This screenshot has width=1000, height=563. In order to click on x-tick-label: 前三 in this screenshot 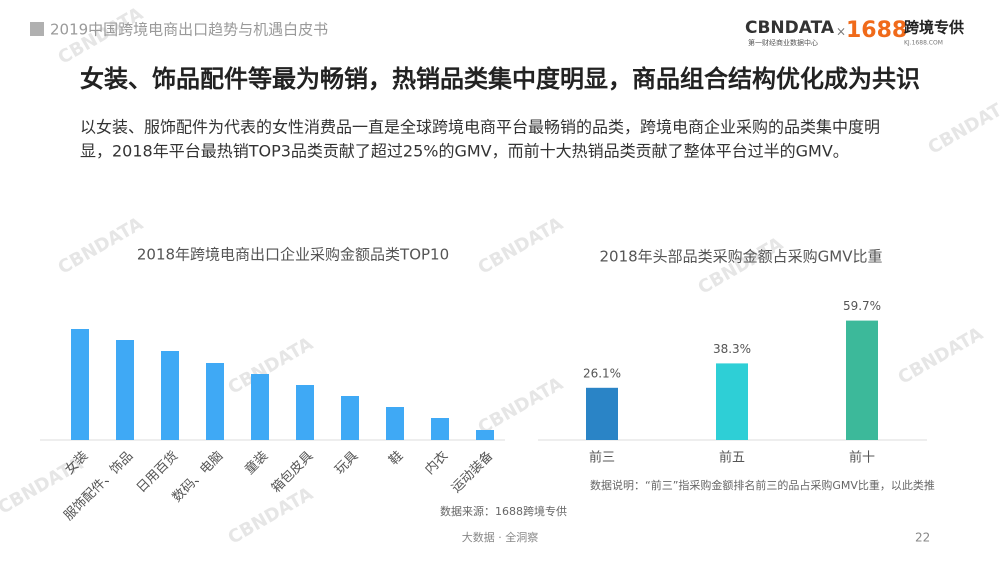, I will do `click(602, 458)`.